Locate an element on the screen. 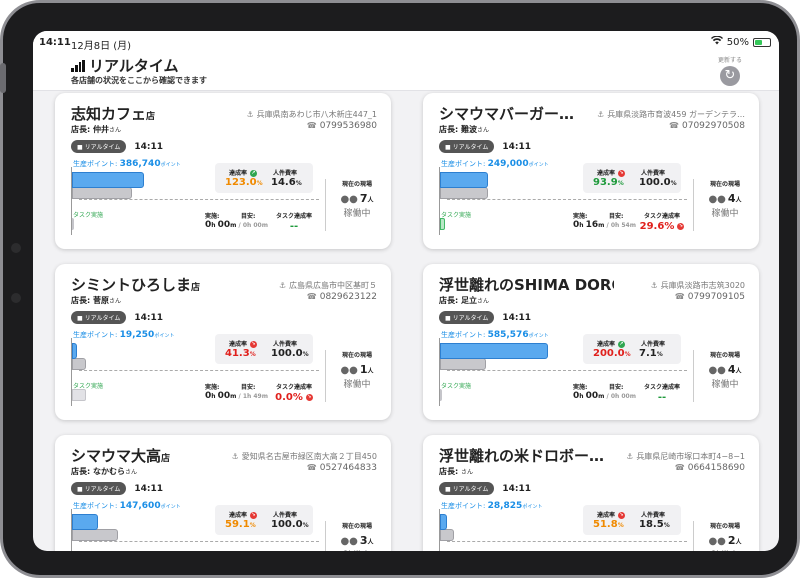  target-hours: 0 is located at coordinates (612, 396).